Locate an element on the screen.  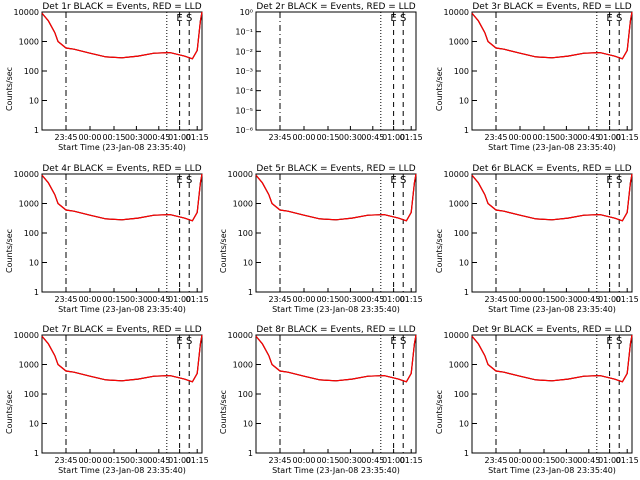
chart-title: Det 2r BLACK = Events, RED = LLD is located at coordinates (335, 7).